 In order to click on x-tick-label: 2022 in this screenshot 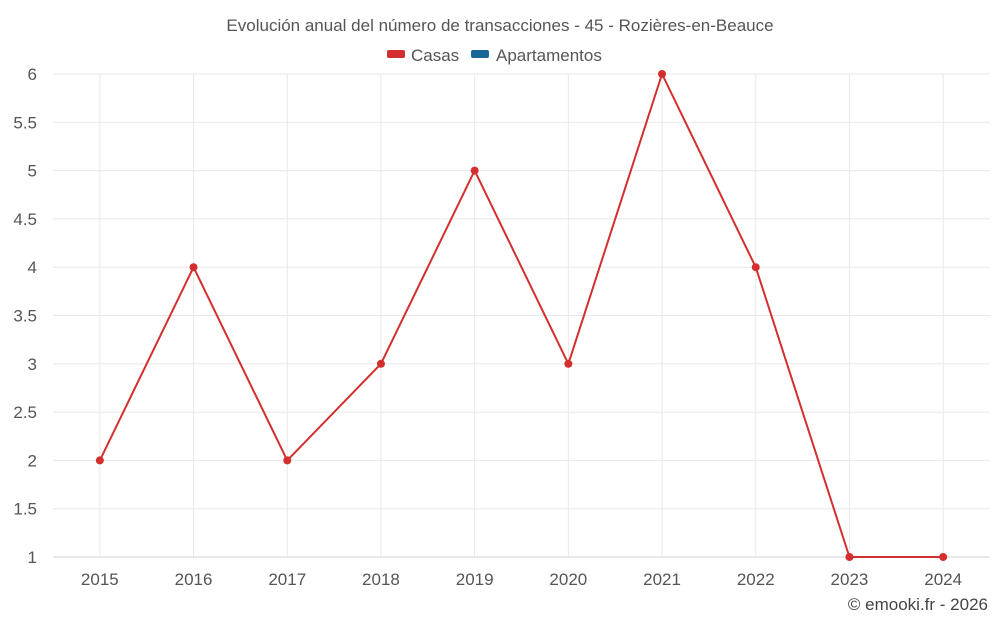, I will do `click(756, 579)`.